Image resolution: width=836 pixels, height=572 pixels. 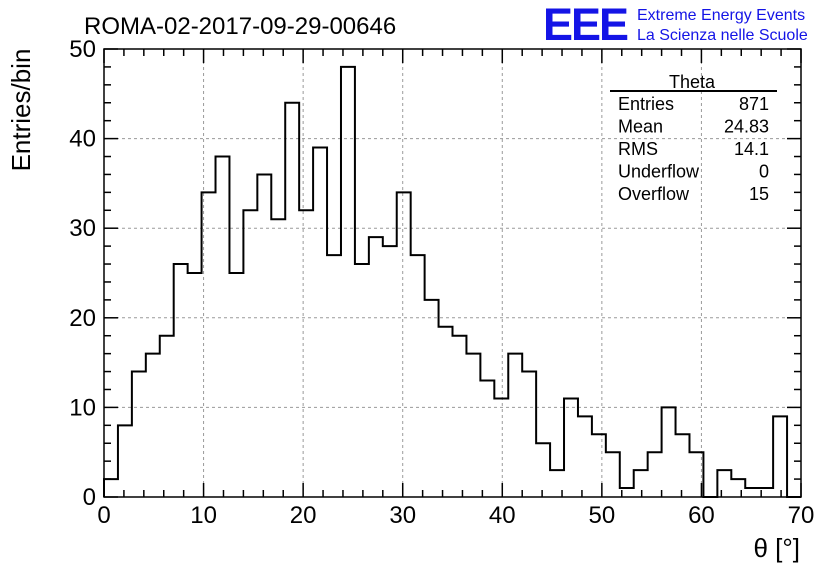 I want to click on stats-value: 15, so click(x=759, y=194).